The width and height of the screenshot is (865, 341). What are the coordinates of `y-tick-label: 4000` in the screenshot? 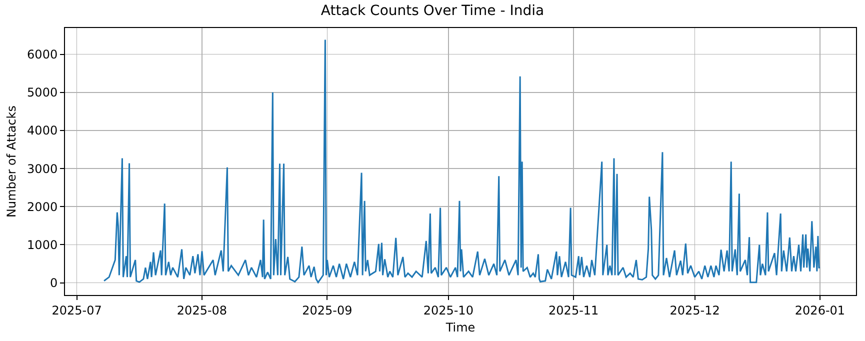 It's located at (42, 131).